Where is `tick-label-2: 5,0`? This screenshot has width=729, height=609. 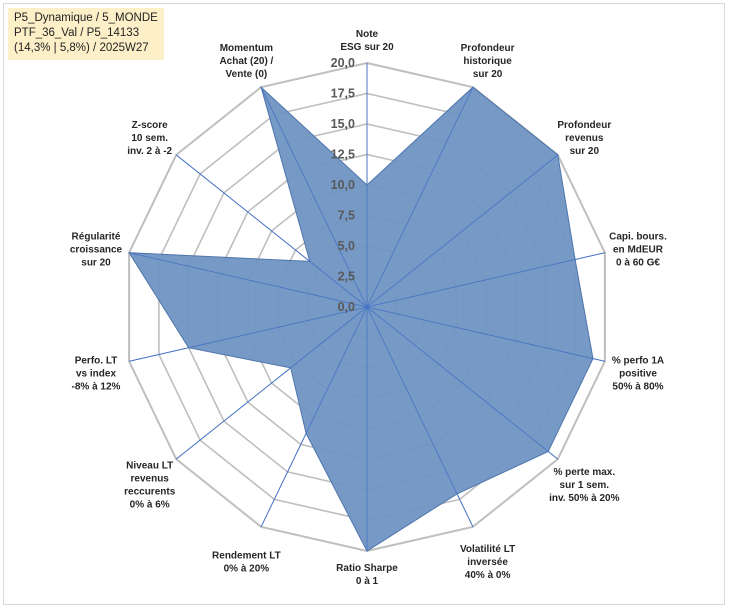 tick-label-2: 5,0 is located at coordinates (346, 246).